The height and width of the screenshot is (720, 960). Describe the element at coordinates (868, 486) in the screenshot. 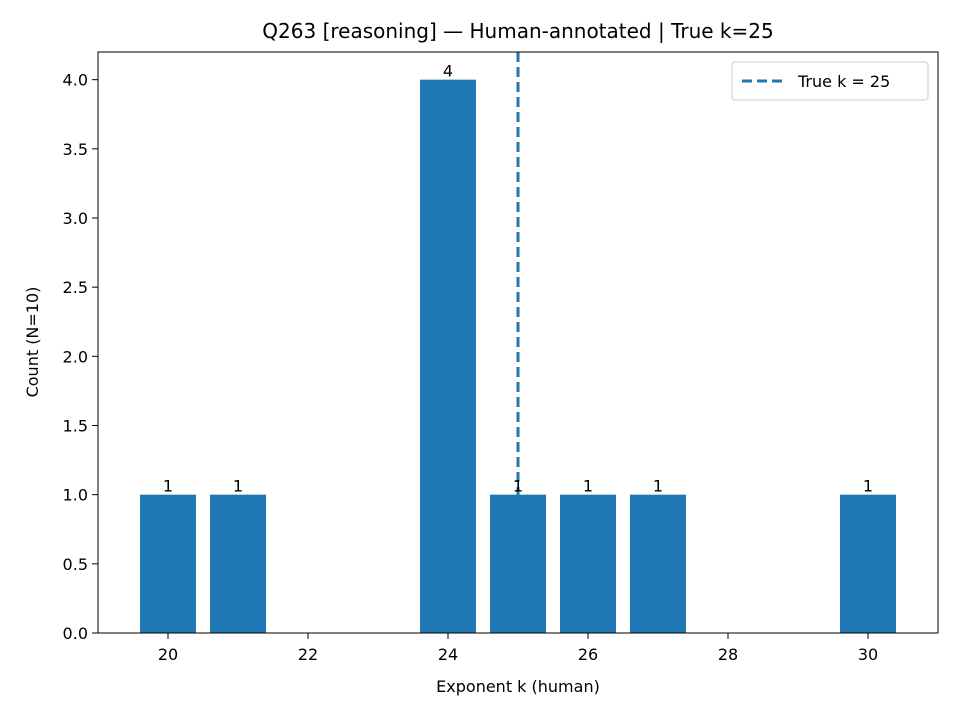

I see `bar-value-label-k-30: 1` at that location.